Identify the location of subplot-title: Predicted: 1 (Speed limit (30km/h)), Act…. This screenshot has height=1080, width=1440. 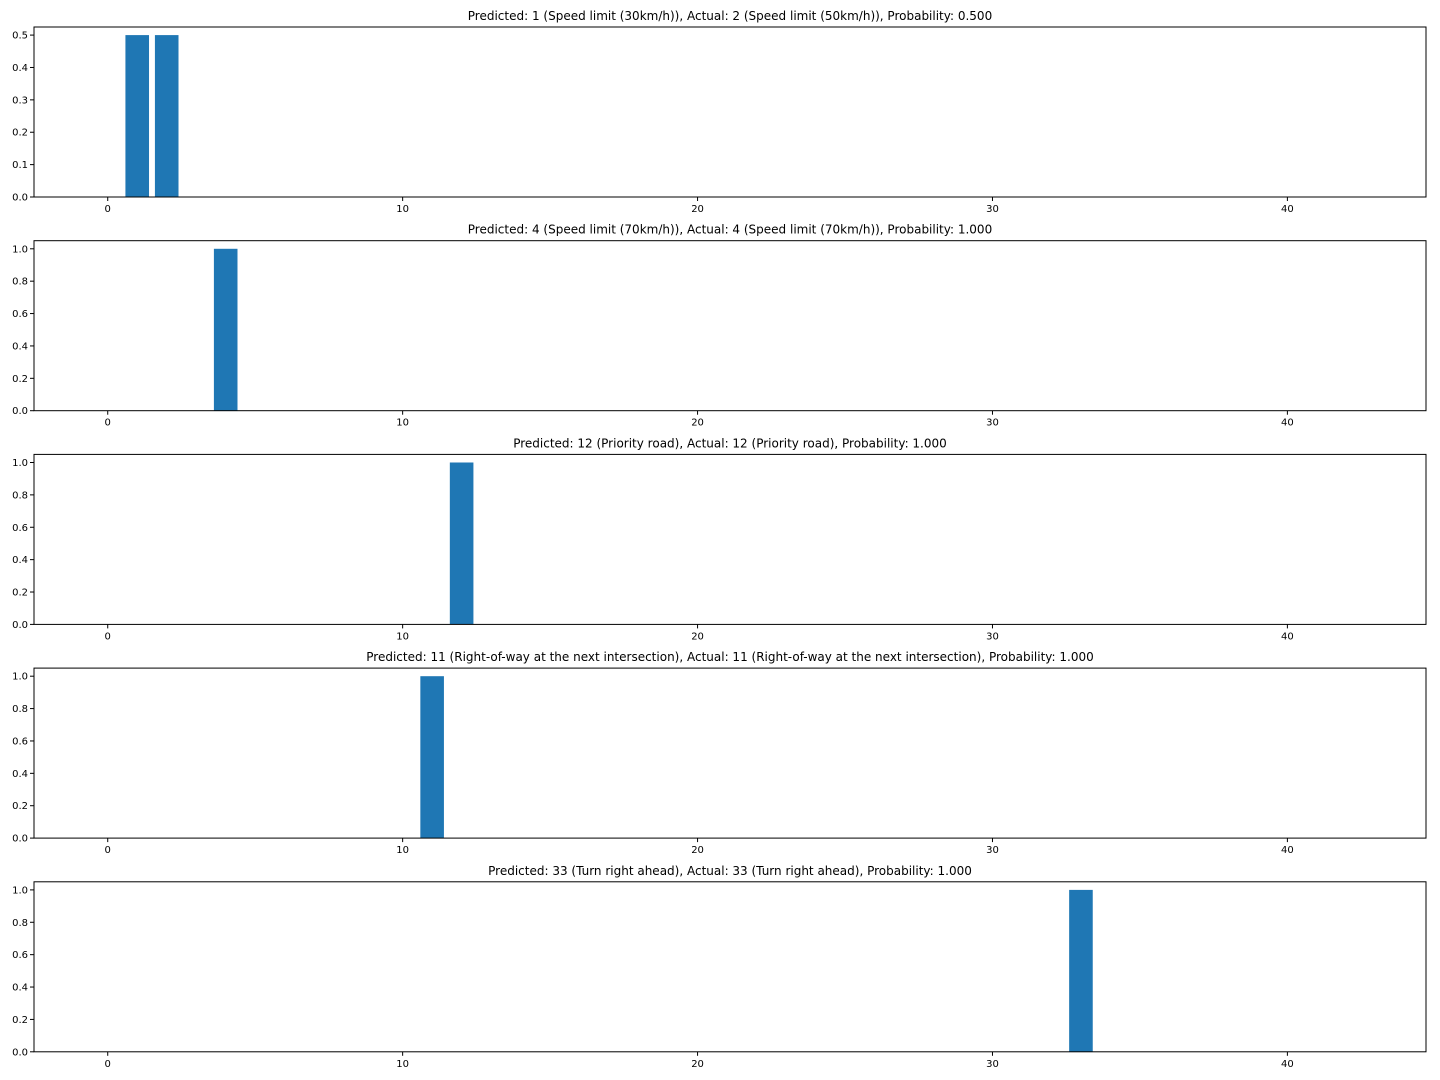
(730, 16).